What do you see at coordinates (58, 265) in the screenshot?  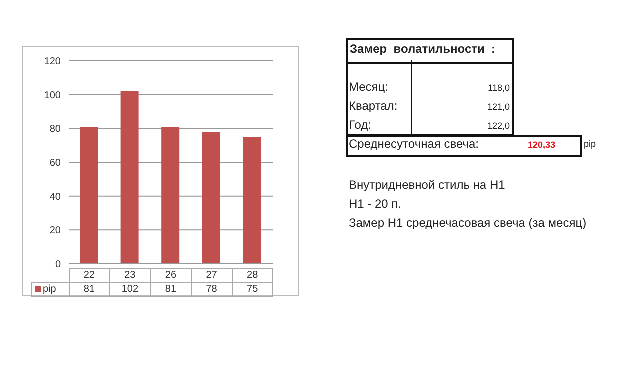 I see `y-tick-label: 0` at bounding box center [58, 265].